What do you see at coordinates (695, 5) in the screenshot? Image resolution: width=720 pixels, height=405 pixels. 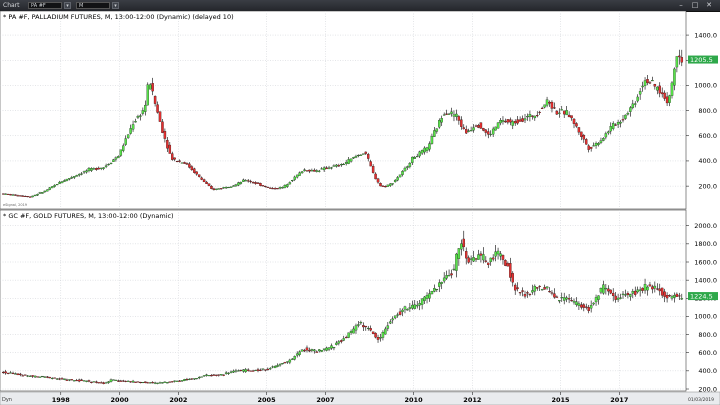 I see `maximize-icon: □` at bounding box center [695, 5].